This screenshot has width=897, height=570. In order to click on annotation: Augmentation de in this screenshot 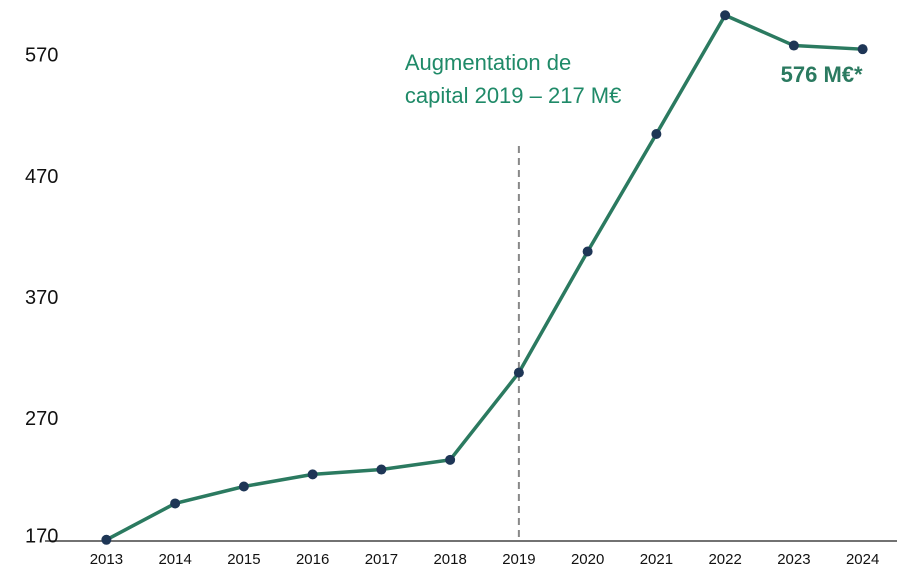, I will do `click(488, 62)`.